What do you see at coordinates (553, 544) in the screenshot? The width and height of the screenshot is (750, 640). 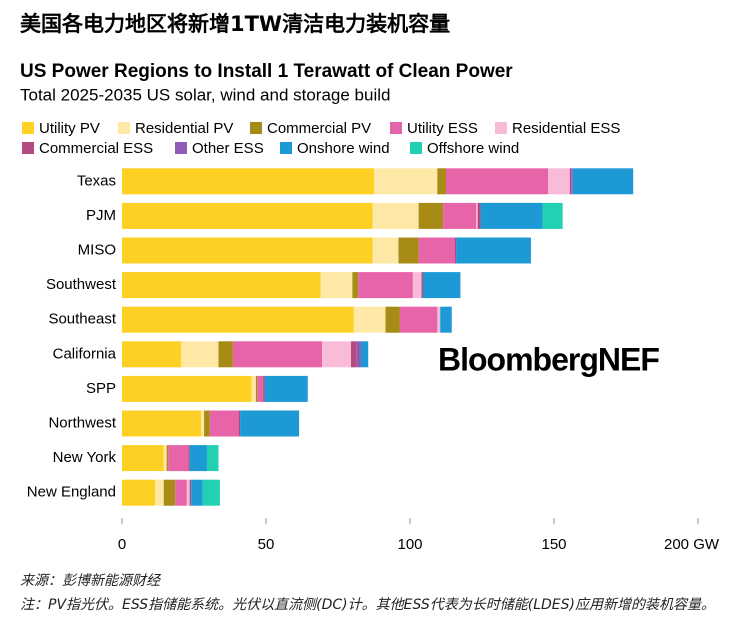 I see `x-tick-label: 150` at bounding box center [553, 544].